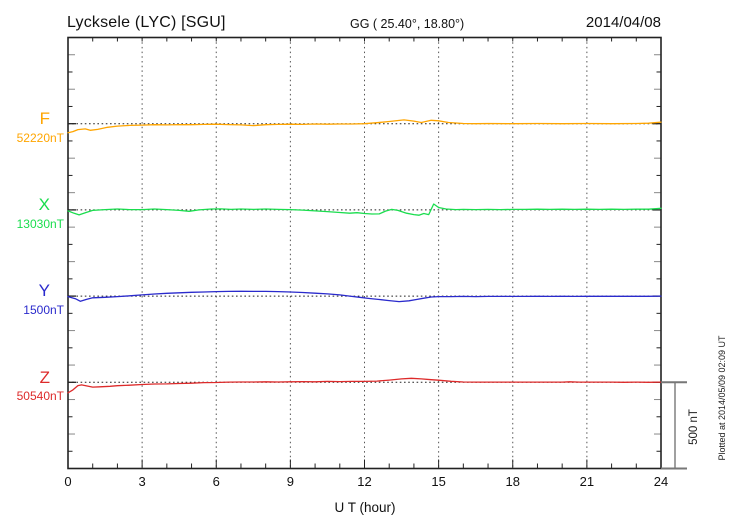 Image resolution: width=730 pixels, height=520 pixels. Describe the element at coordinates (142, 481) in the screenshot. I see `x-tick-label-3: 3` at that location.